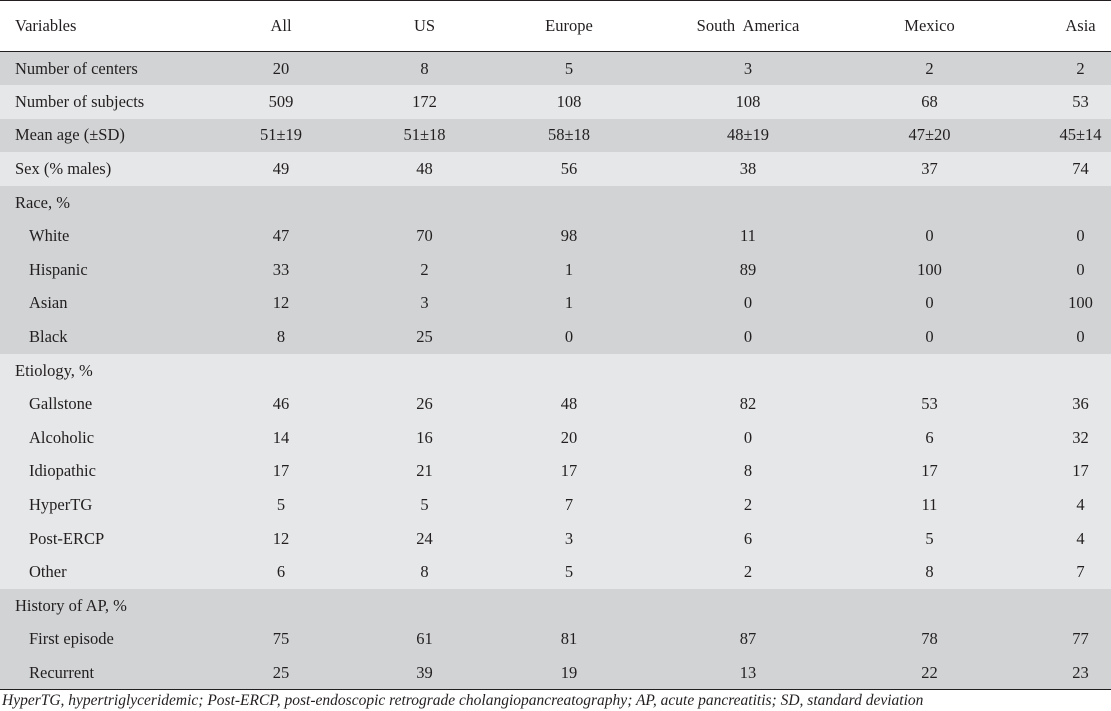  What do you see at coordinates (929, 404) in the screenshot?
I see `cell-mexico: 53` at bounding box center [929, 404].